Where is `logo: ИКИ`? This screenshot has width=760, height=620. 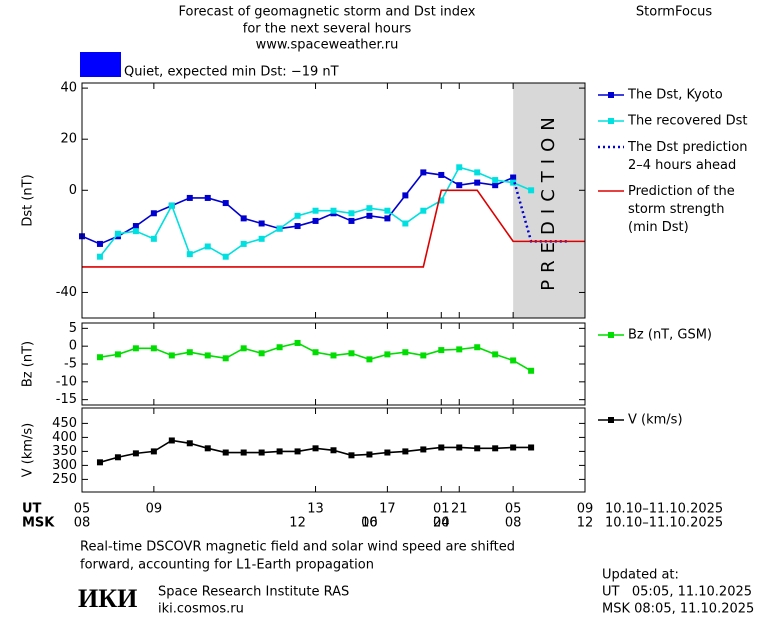
logo: ИКИ is located at coordinates (107, 598).